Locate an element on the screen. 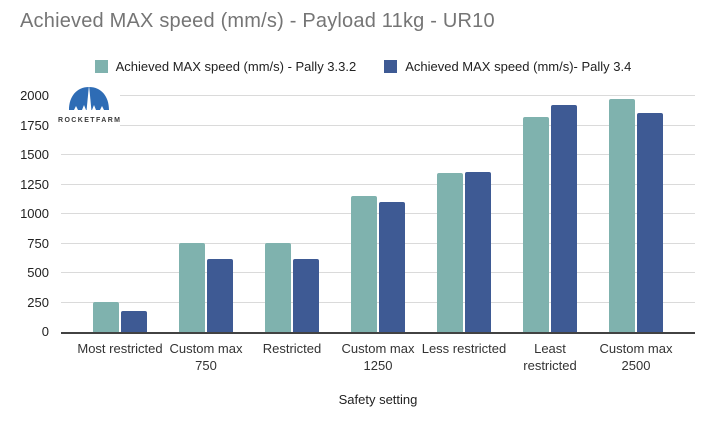 The height and width of the screenshot is (432, 726). x-tick-label-1: Custom max 750 is located at coordinates (206, 357).